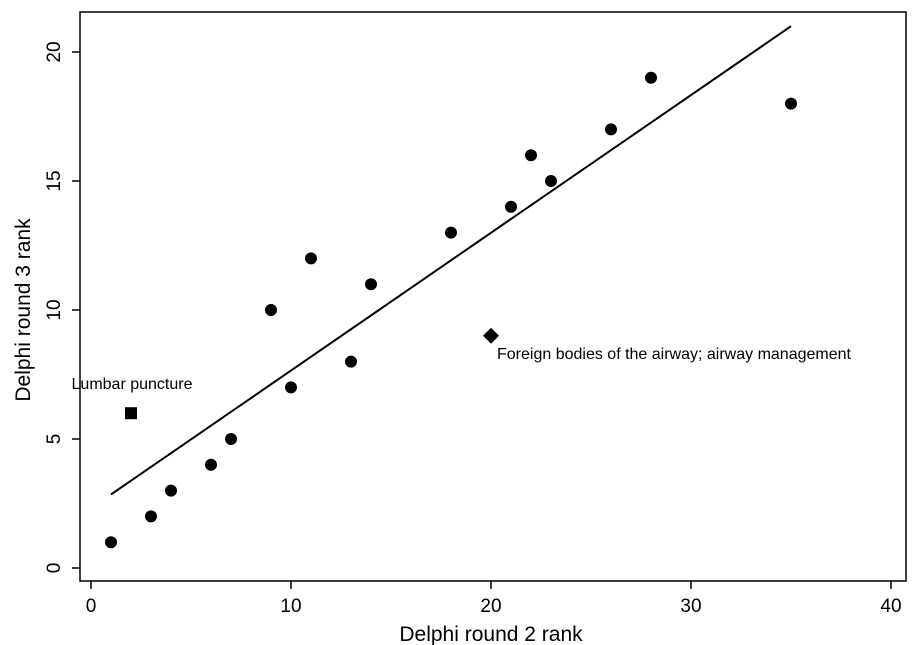  Describe the element at coordinates (54, 180) in the screenshot. I see `y-tick-label: 15` at that location.